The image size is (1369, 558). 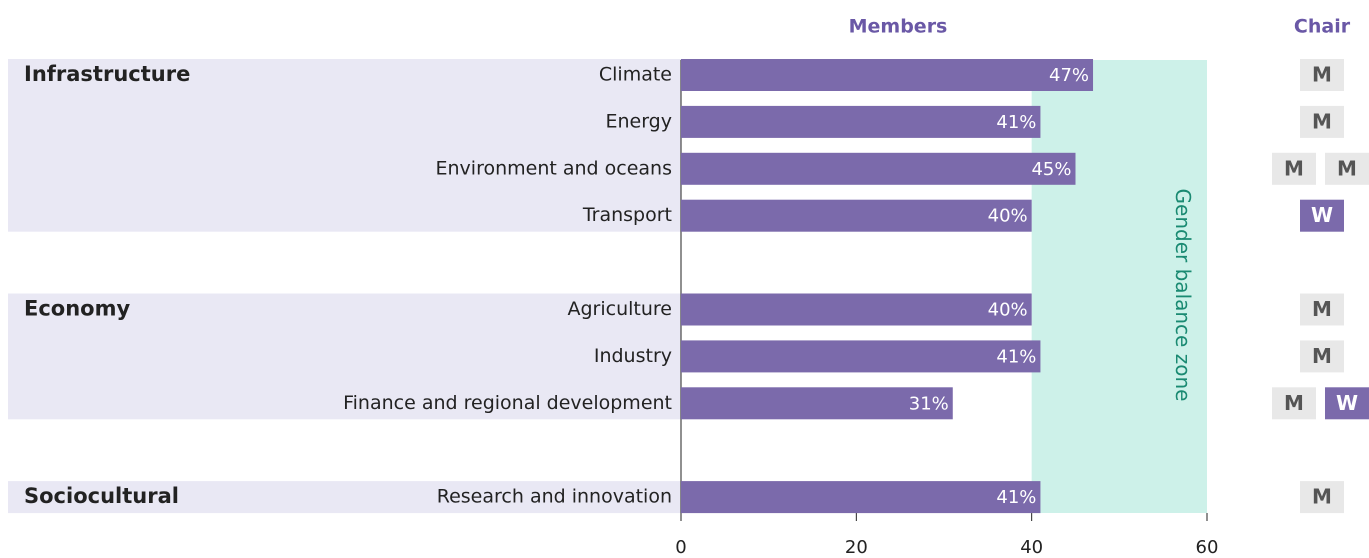 What do you see at coordinates (101, 496) in the screenshot?
I see `group-name: Sociocultural` at bounding box center [101, 496].